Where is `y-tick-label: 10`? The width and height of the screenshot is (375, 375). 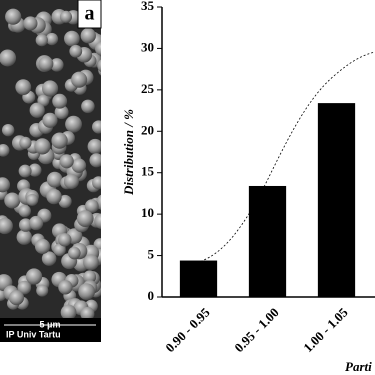 y-tick-label: 10 is located at coordinates (147, 212).